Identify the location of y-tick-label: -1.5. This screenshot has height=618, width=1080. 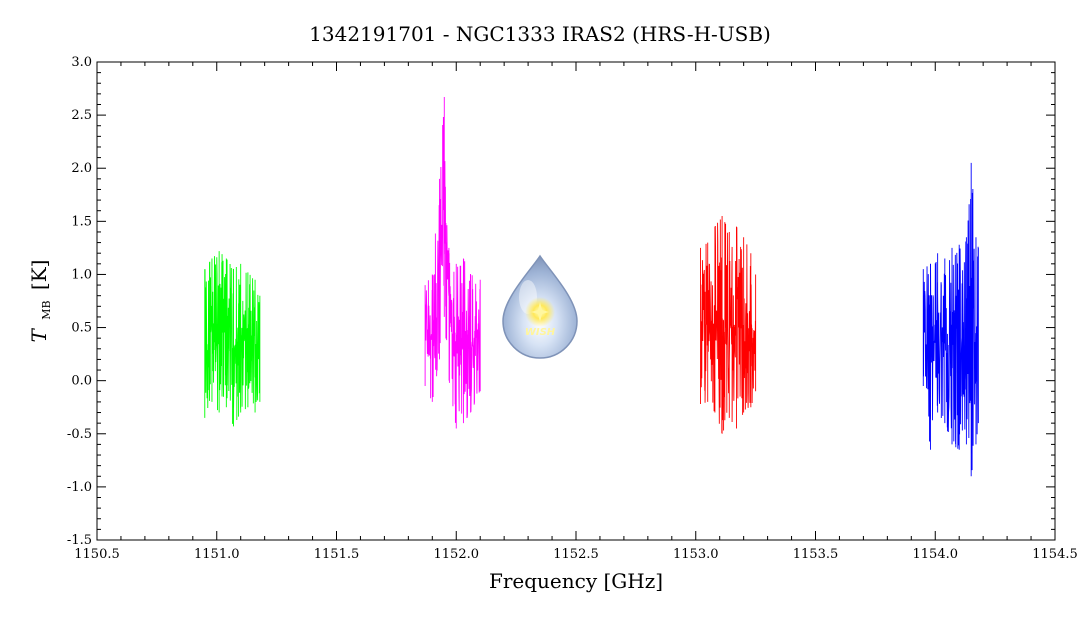
(79, 540).